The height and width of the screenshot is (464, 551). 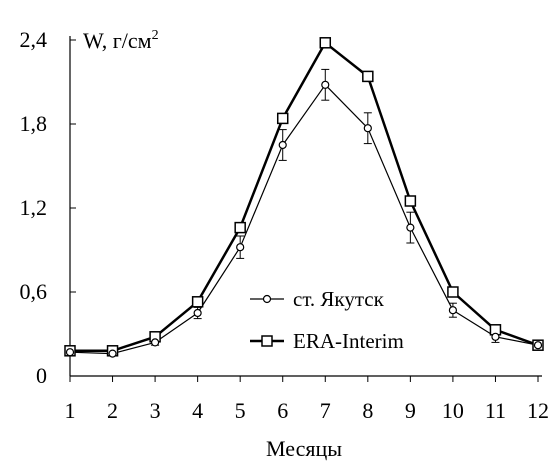 What do you see at coordinates (34, 207) in the screenshot?
I see `y-tick-label: 1,2` at bounding box center [34, 207].